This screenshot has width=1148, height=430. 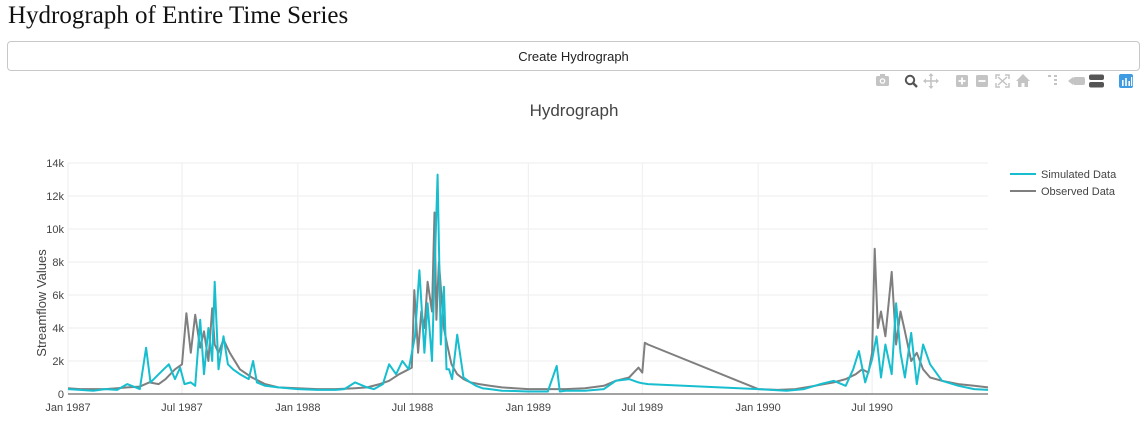 What do you see at coordinates (982, 81) in the screenshot?
I see `zoom-out-icon` at bounding box center [982, 81].